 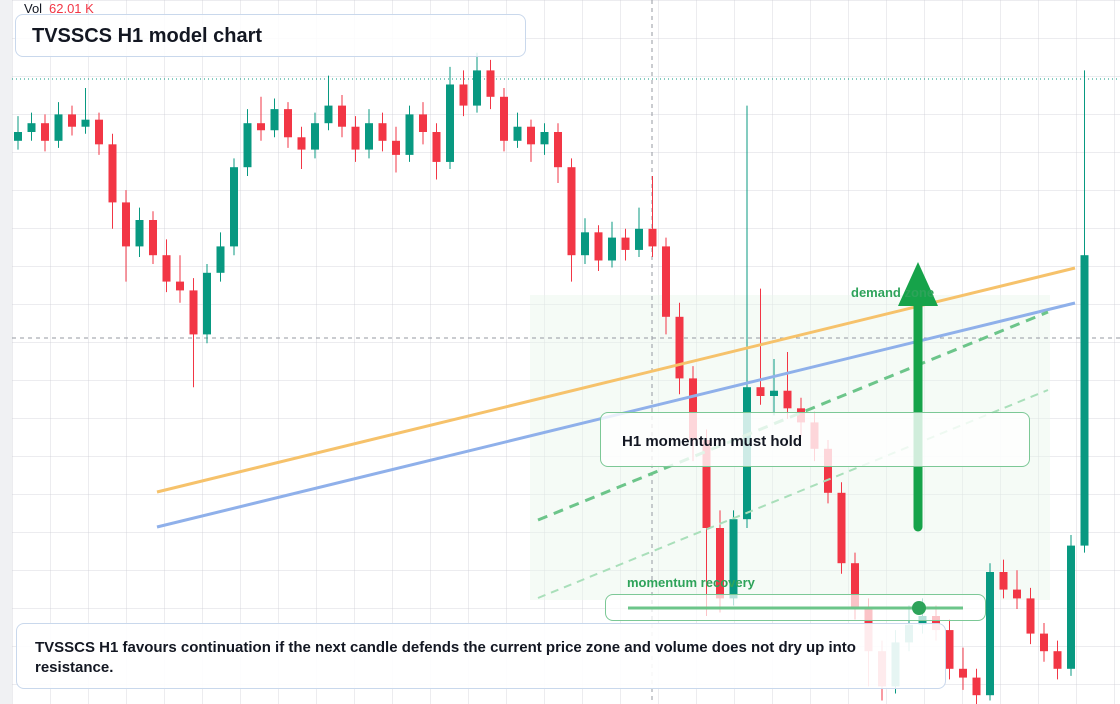 What do you see at coordinates (919, 608) in the screenshot?
I see `slider-dot` at bounding box center [919, 608].